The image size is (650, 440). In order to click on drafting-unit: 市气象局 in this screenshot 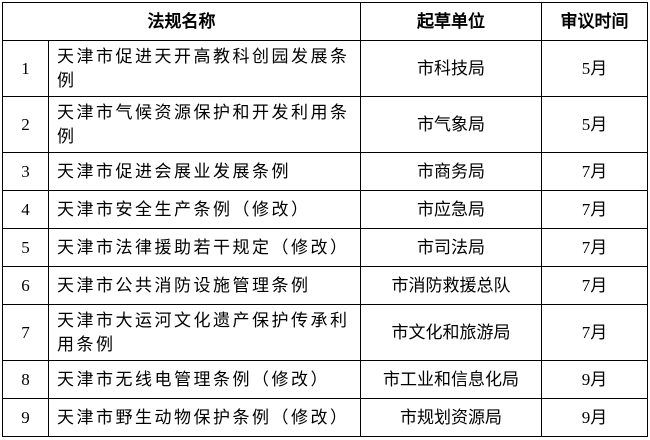, I will do `click(451, 124)`.